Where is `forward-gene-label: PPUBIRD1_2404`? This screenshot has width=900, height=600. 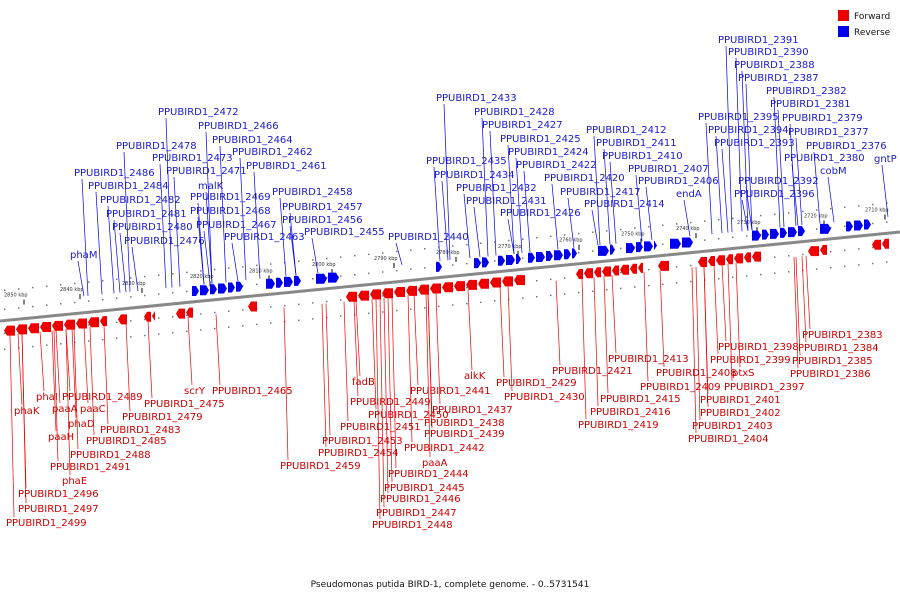
forward-gene-label: PPUBIRD1_2404 is located at coordinates (728, 439).